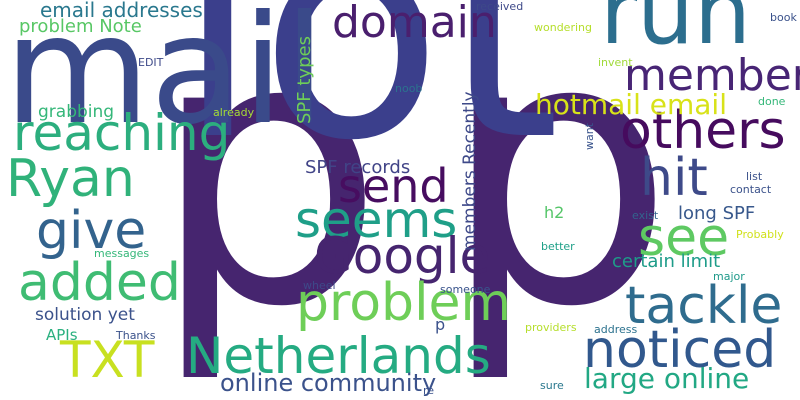 Image resolution: width=800 pixels, height=400 pixels. Describe the element at coordinates (122, 133) in the screenshot. I see `word-reaching: reaching` at that location.